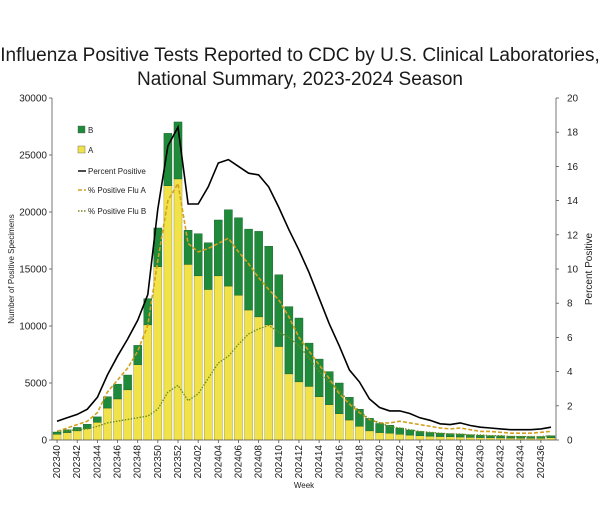  What do you see at coordinates (319, 462) in the screenshot?
I see `x-tick-label: 202414` at bounding box center [319, 462].